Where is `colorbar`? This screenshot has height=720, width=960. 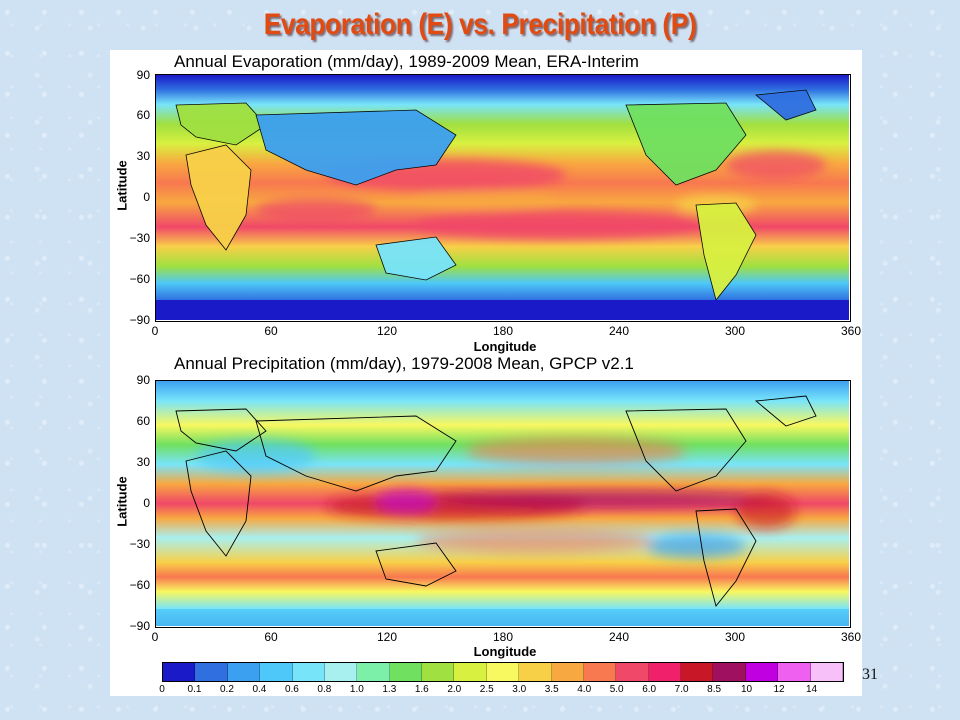
colorbar is located at coordinates (503, 672).